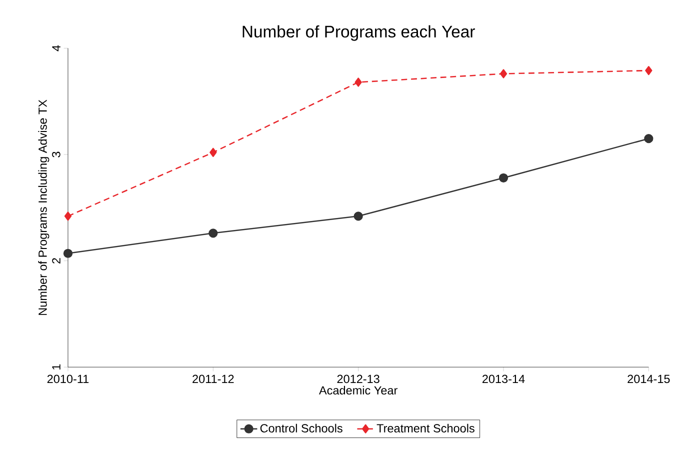  I want to click on chart-title: Number of Programs each Year, so click(358, 34).